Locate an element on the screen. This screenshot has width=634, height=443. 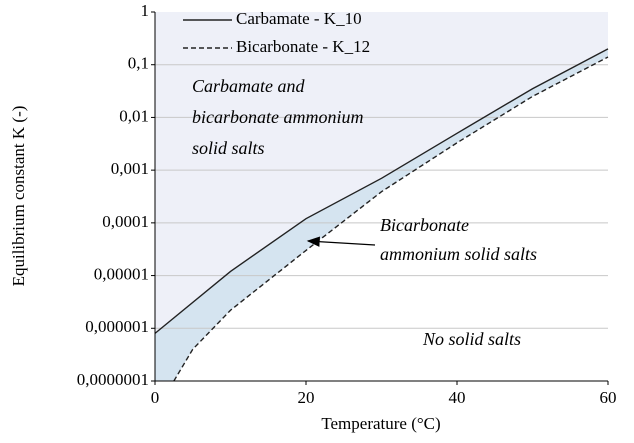
arrow is located at coordinates (341, 241).